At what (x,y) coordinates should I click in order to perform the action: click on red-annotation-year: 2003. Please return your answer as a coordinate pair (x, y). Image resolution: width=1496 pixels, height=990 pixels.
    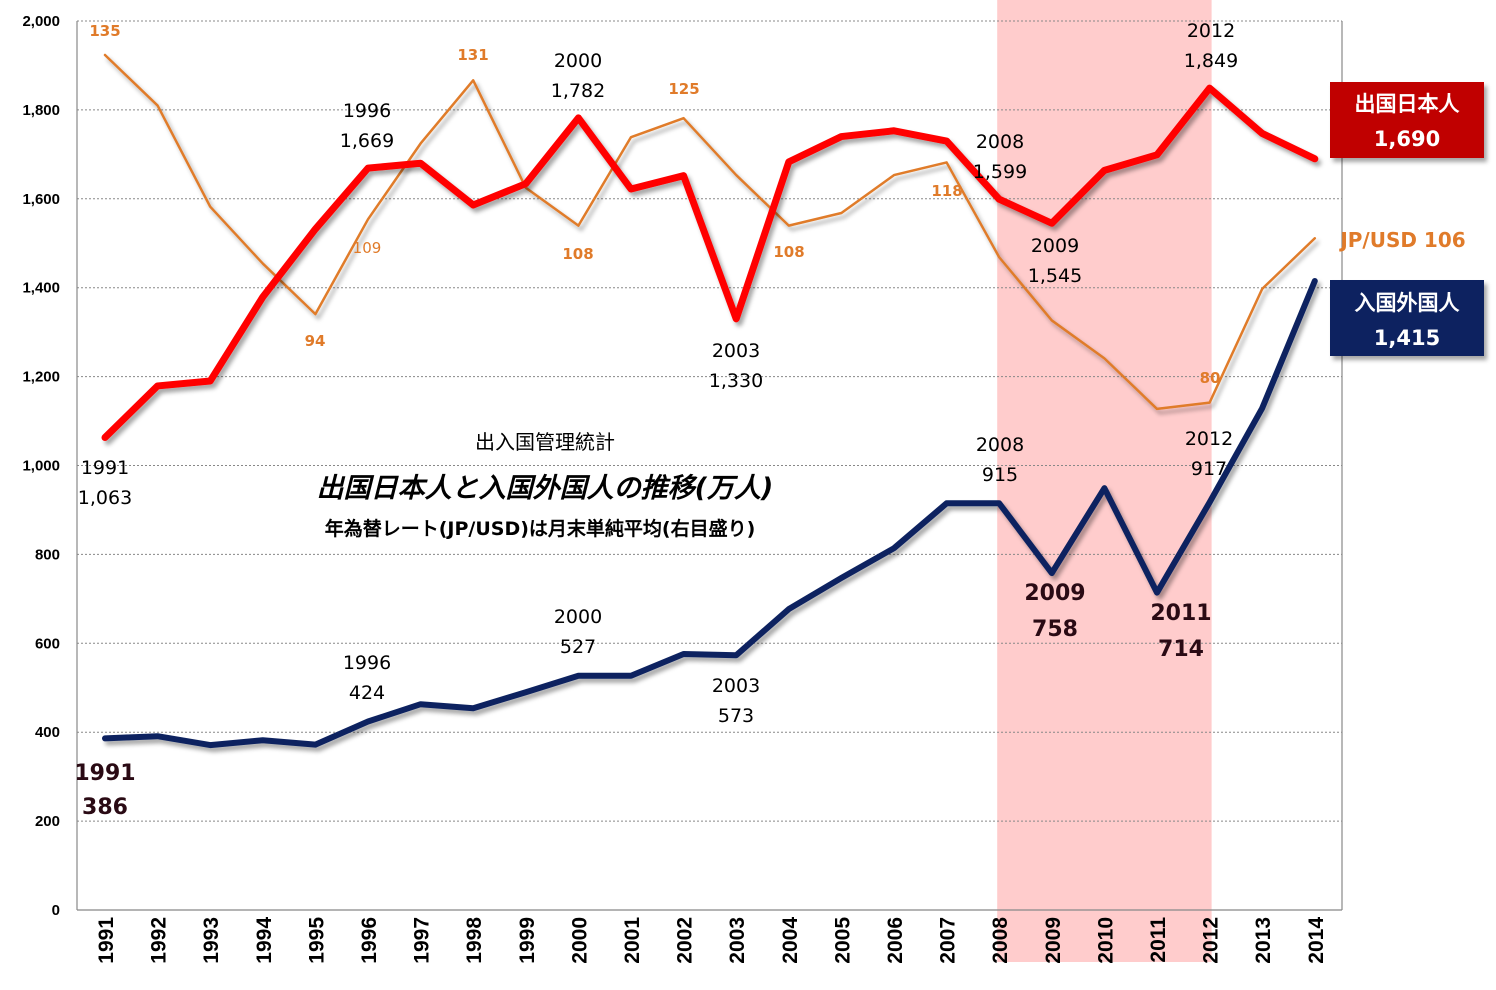
    Looking at the image, I should click on (736, 351).